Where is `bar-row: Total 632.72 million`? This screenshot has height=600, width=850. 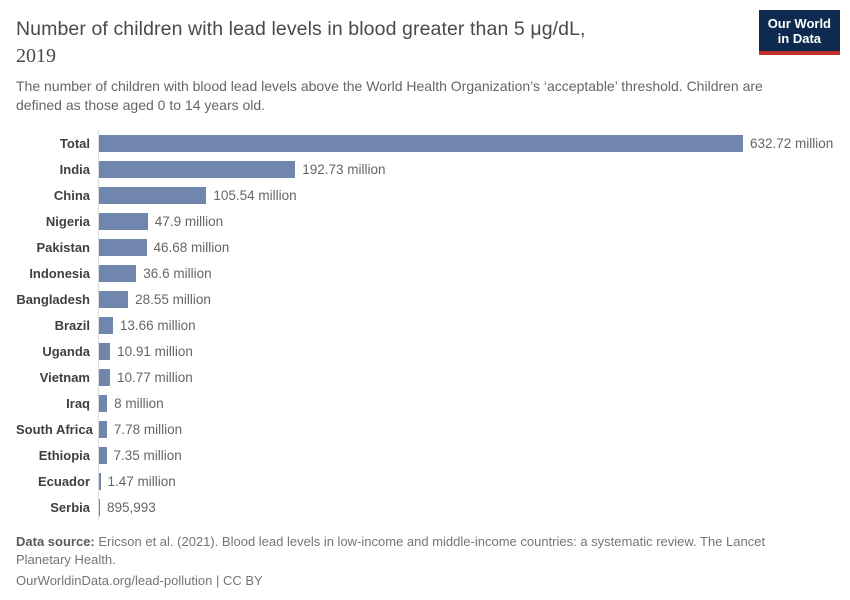 bar-row: Total 632.72 million is located at coordinates (425, 143).